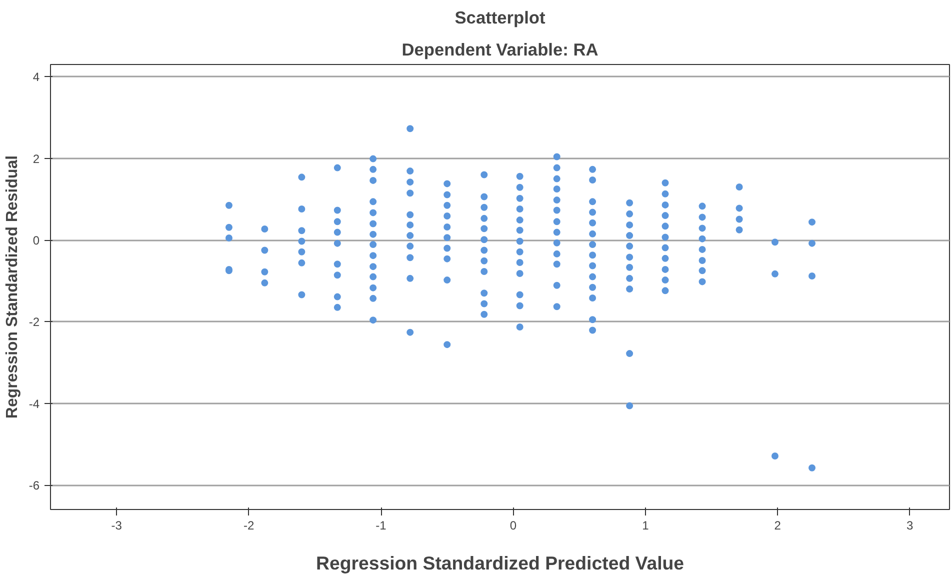 This screenshot has width=951, height=576. What do you see at coordinates (34, 485) in the screenshot?
I see `y-tick-label: -6` at bounding box center [34, 485].